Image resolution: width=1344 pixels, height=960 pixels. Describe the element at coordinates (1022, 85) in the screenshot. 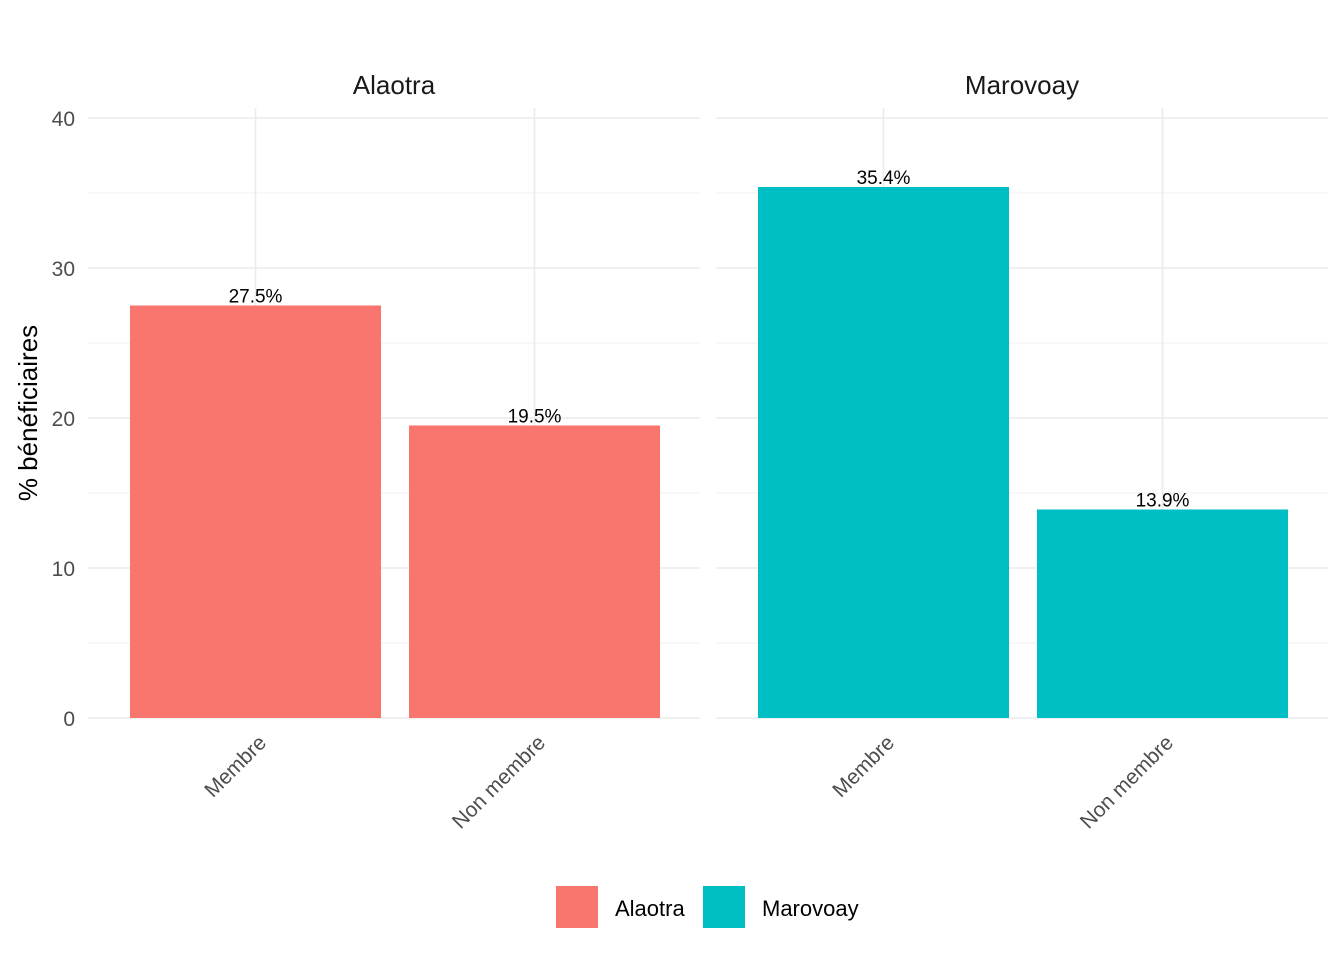

I see `panel-title: Marovoay` at that location.